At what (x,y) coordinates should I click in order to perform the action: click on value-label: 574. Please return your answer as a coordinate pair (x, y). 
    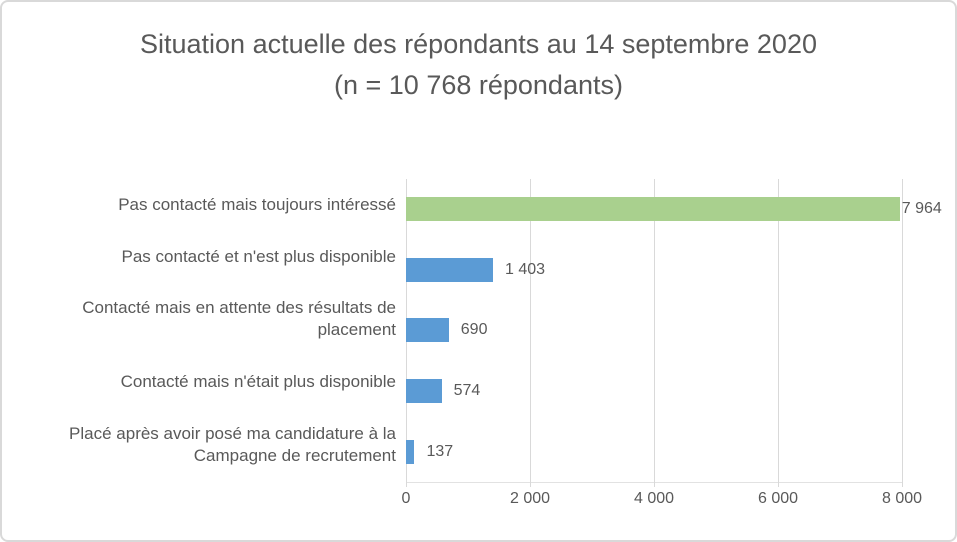
    Looking at the image, I should click on (467, 391).